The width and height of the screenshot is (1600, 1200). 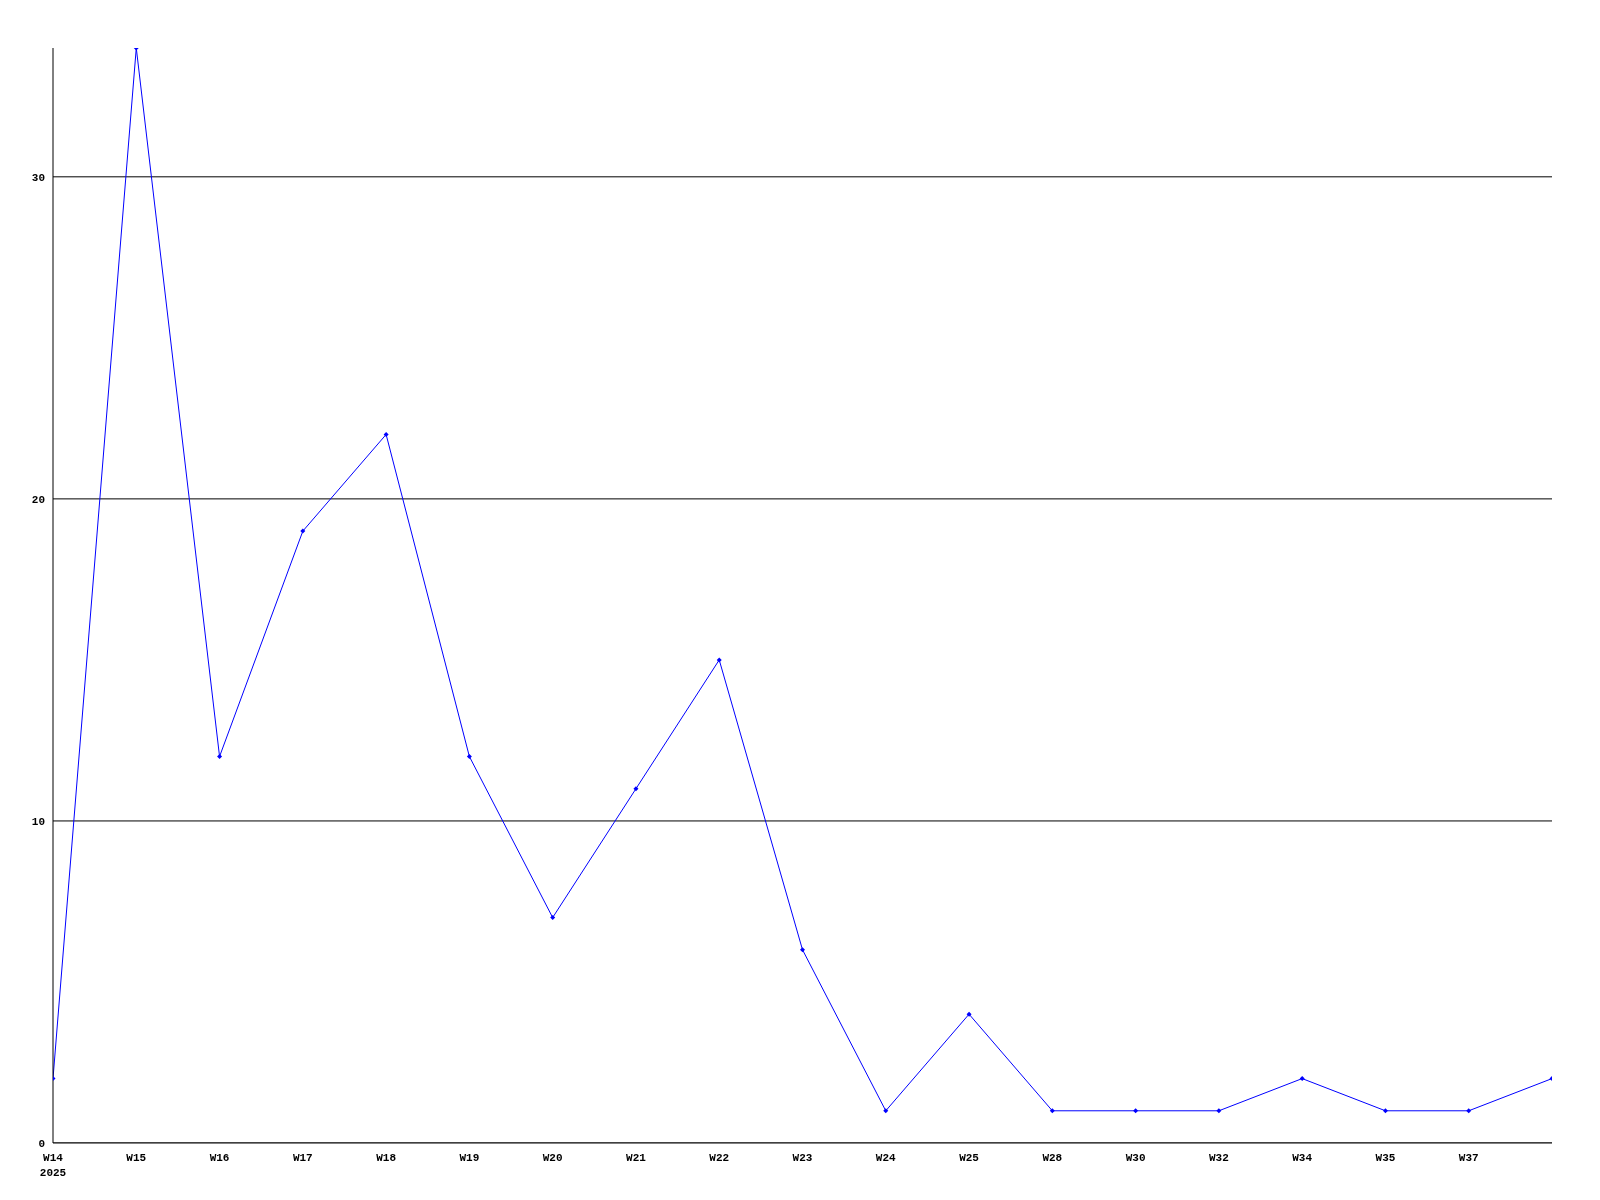 What do you see at coordinates (1135, 1158) in the screenshot?
I see `x-tick-label: W30` at bounding box center [1135, 1158].